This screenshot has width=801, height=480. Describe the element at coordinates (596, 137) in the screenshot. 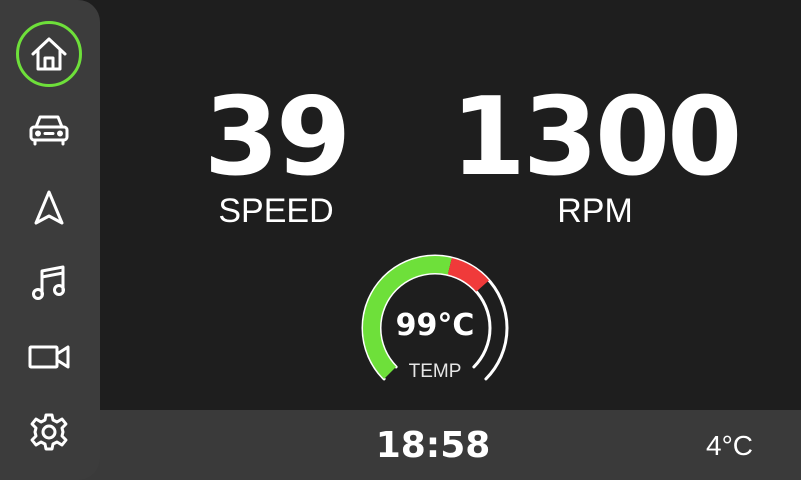

I see `rpm-value: 1300` at that location.